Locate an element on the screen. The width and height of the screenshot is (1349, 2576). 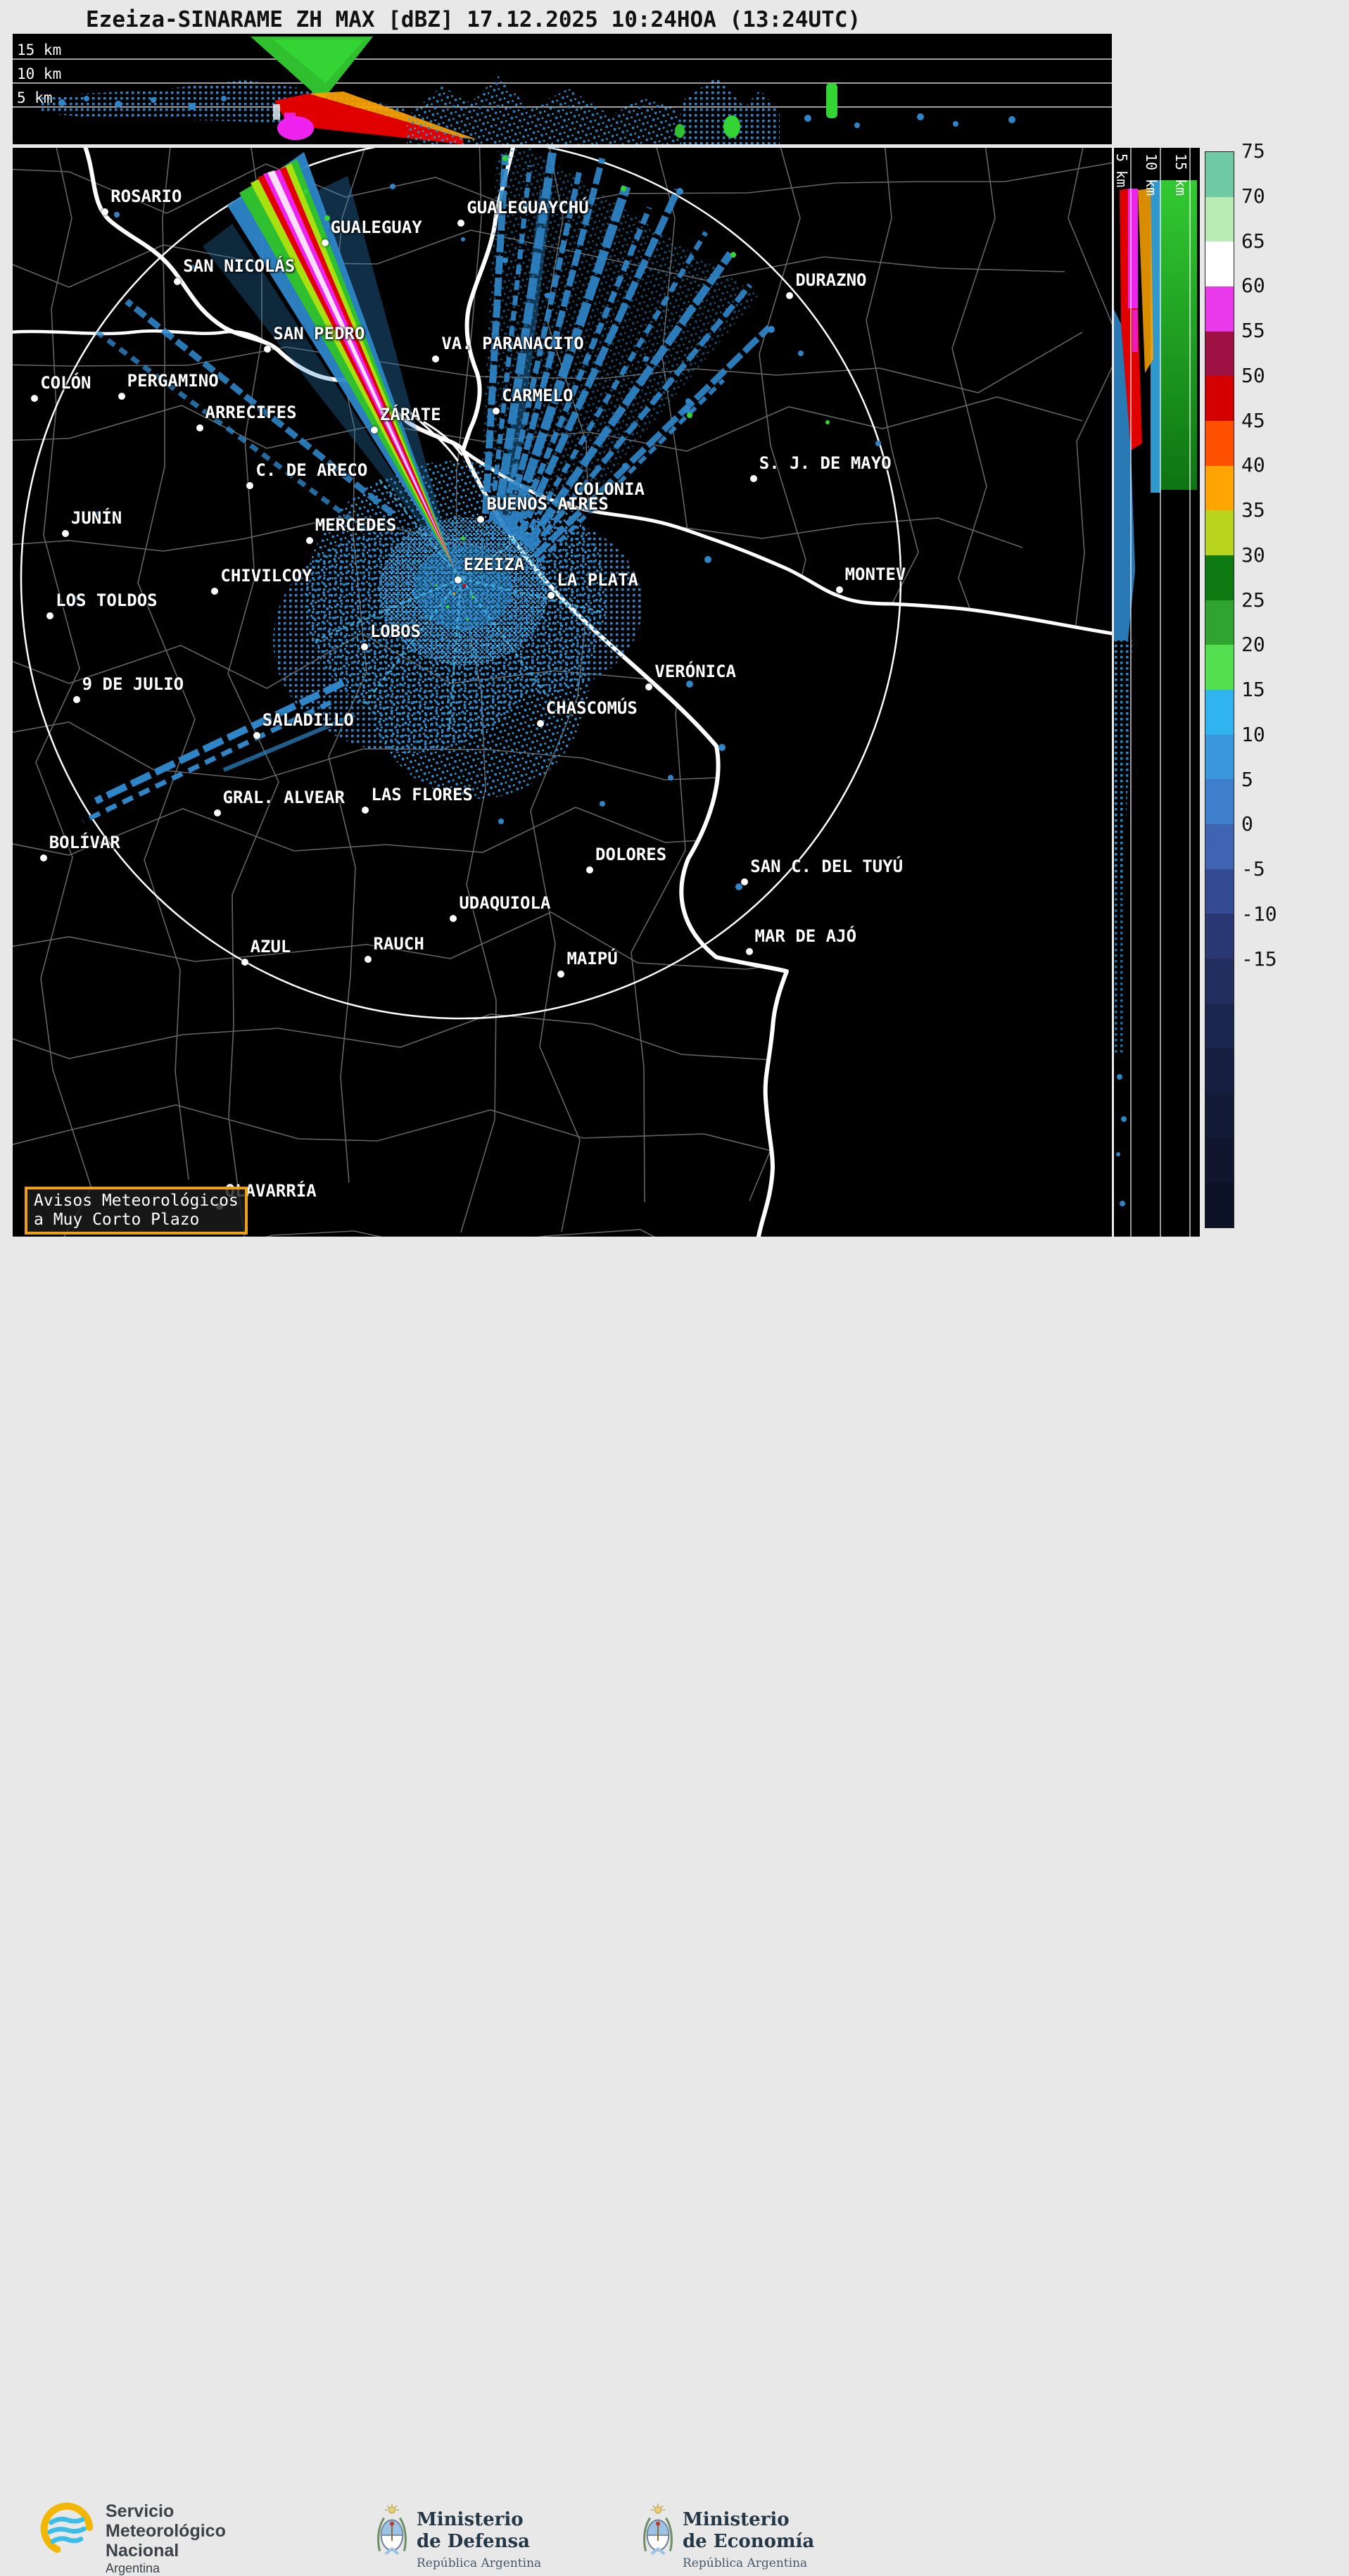
echo-nw-spike is located at coordinates (329, 360).